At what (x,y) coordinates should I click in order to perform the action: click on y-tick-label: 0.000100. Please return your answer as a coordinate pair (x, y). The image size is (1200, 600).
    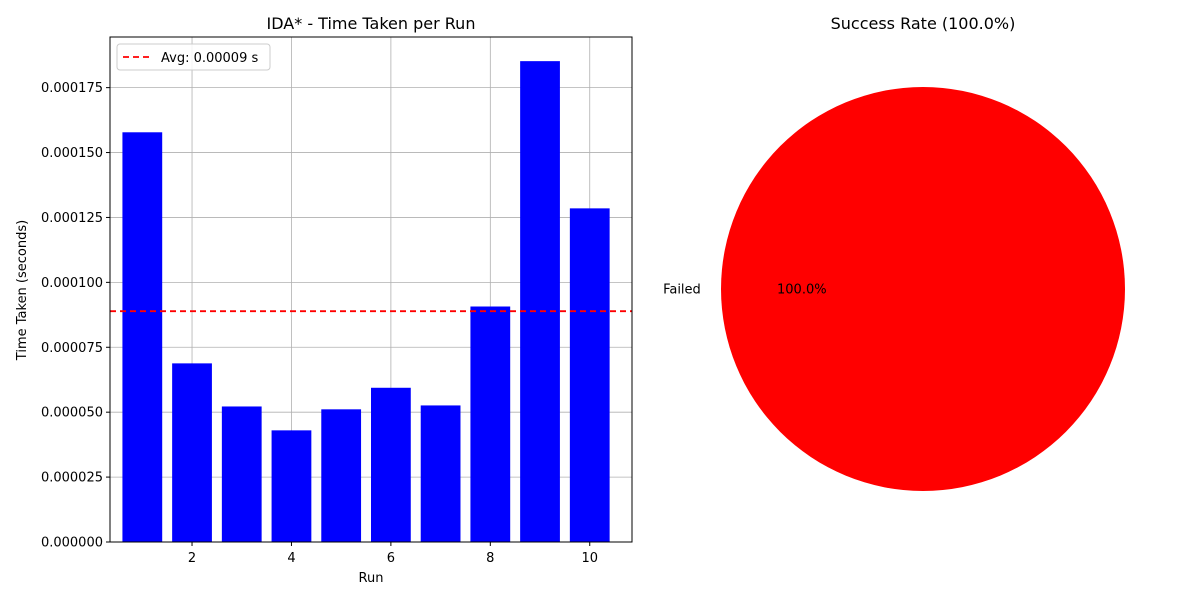
    Looking at the image, I should click on (72, 283).